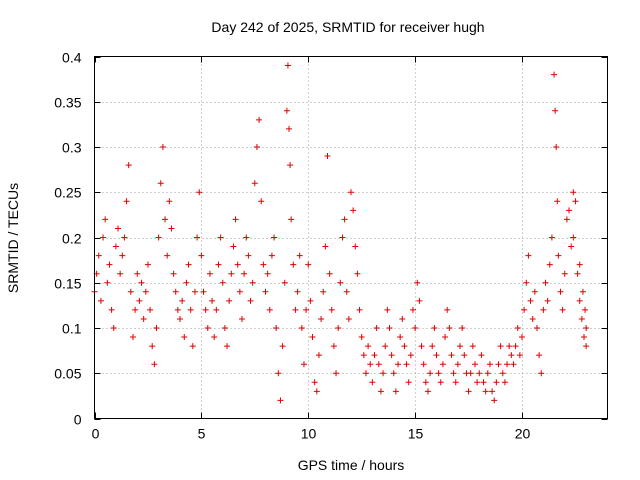  Describe the element at coordinates (72, 329) in the screenshot. I see `y-tick-label: 0.1` at that location.